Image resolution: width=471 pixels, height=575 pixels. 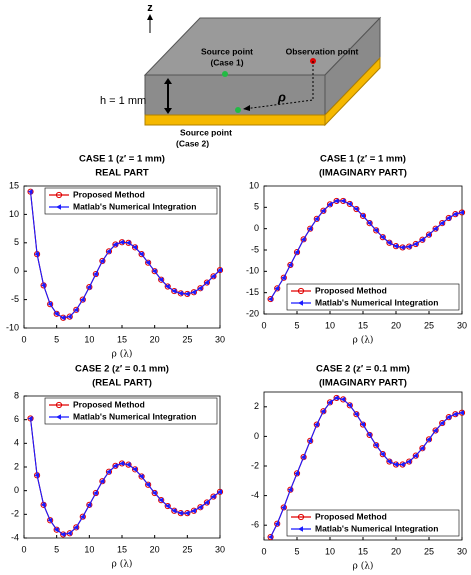 What do you see at coordinates (16, 443) in the screenshot?
I see `y-tick-label: 4` at bounding box center [16, 443].